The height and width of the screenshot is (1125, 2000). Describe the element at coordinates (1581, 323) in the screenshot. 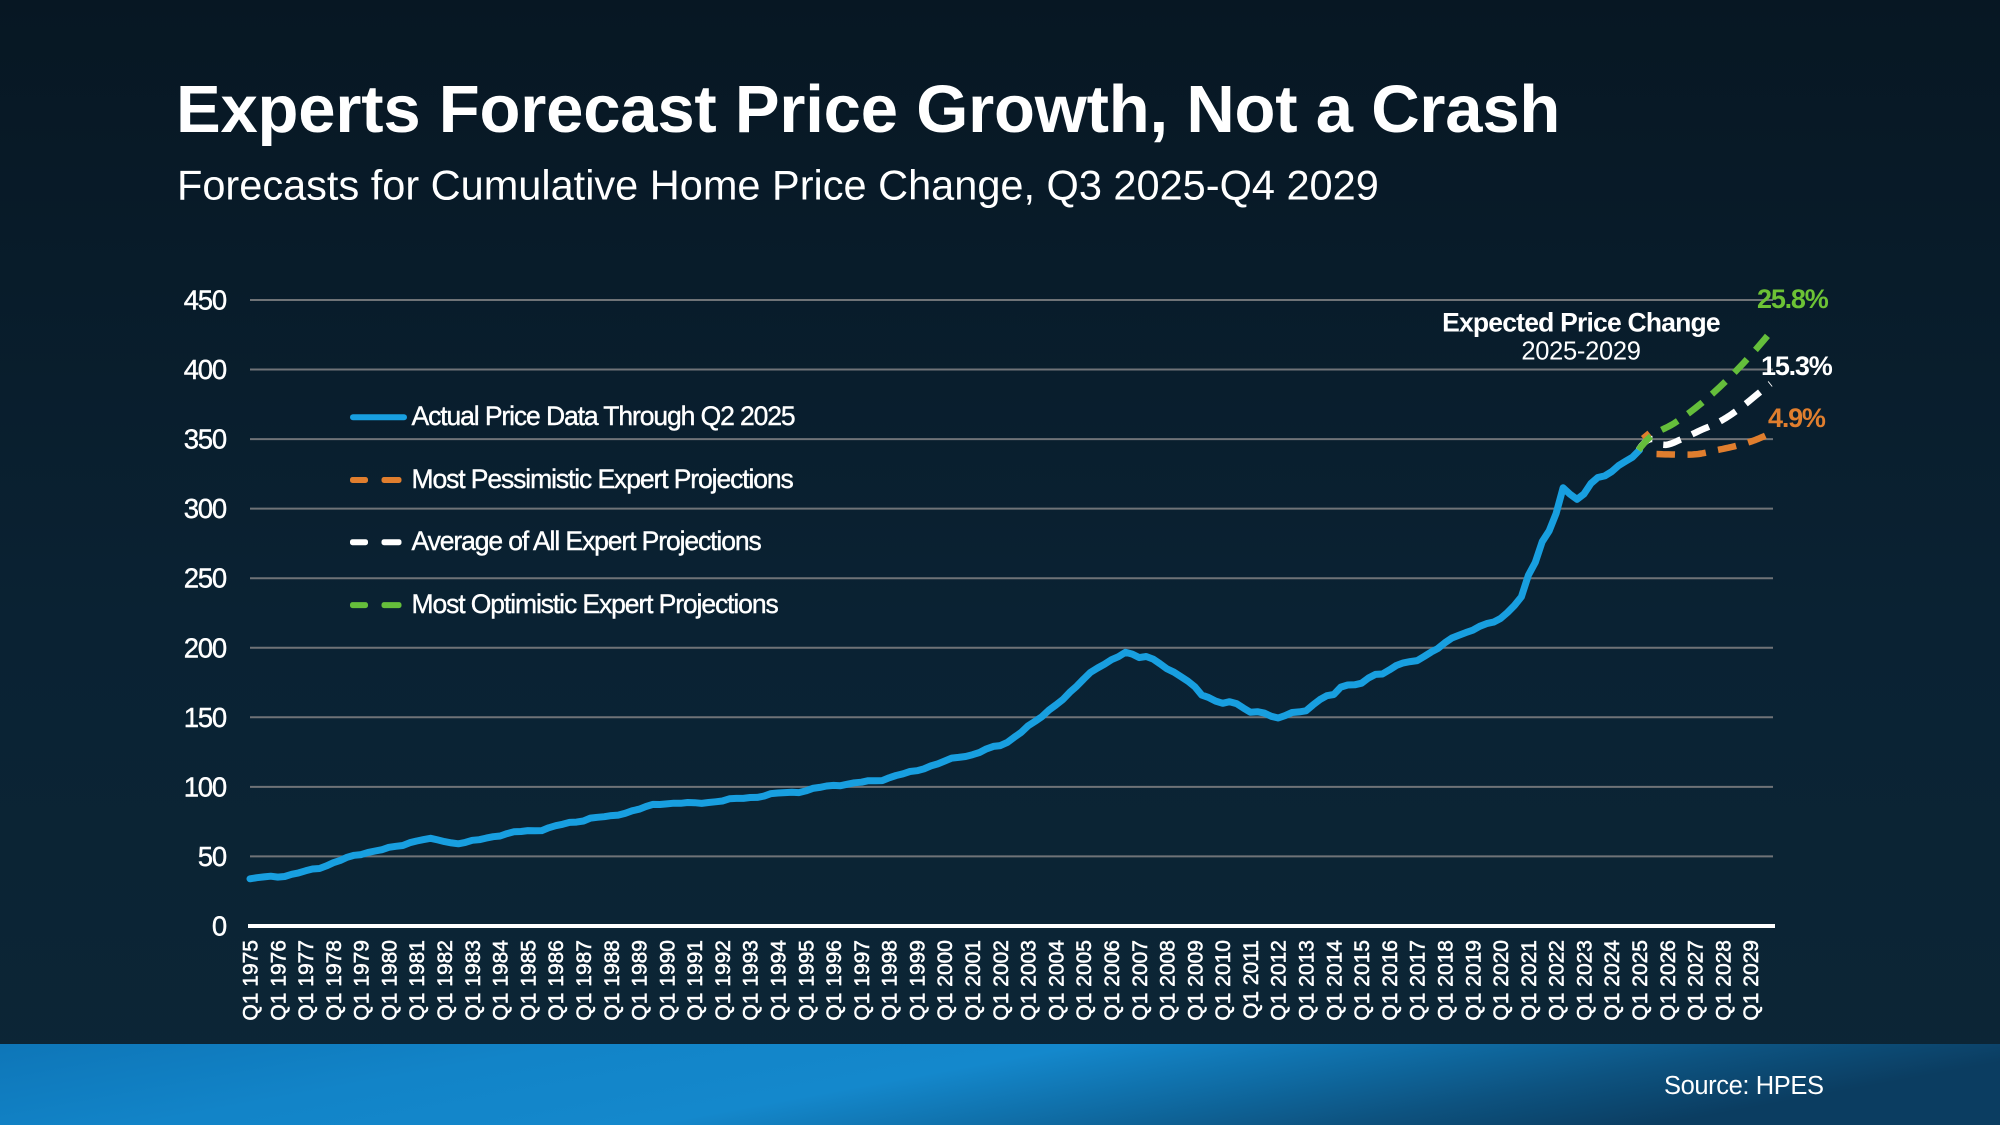

I see `svg-text: Expected Price Change` at that location.